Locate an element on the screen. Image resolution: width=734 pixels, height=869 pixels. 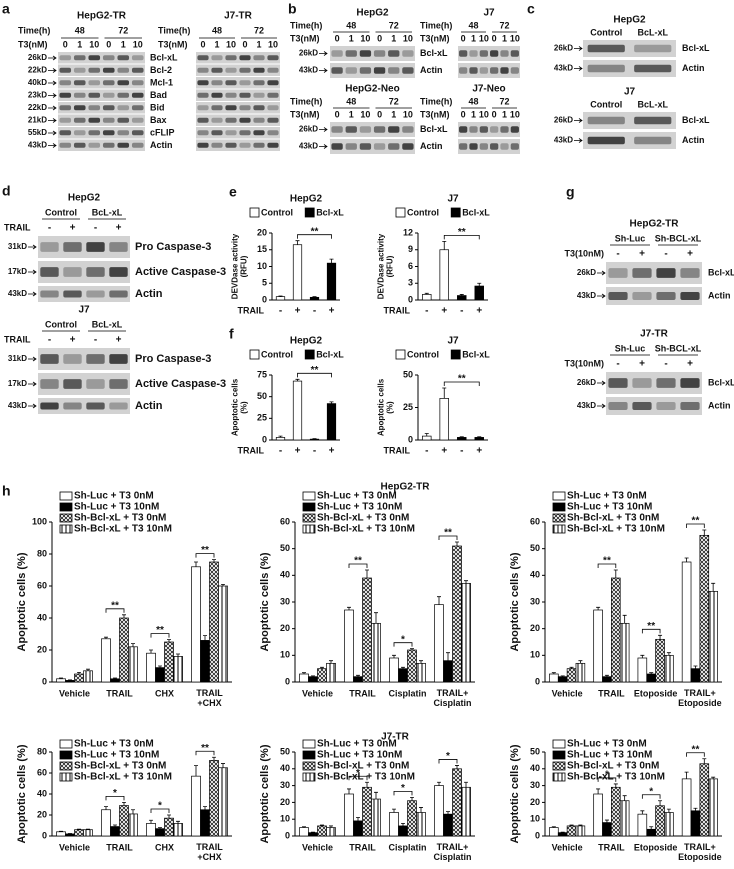
y-tick-label: 10 is located at coordinates (285, 819).